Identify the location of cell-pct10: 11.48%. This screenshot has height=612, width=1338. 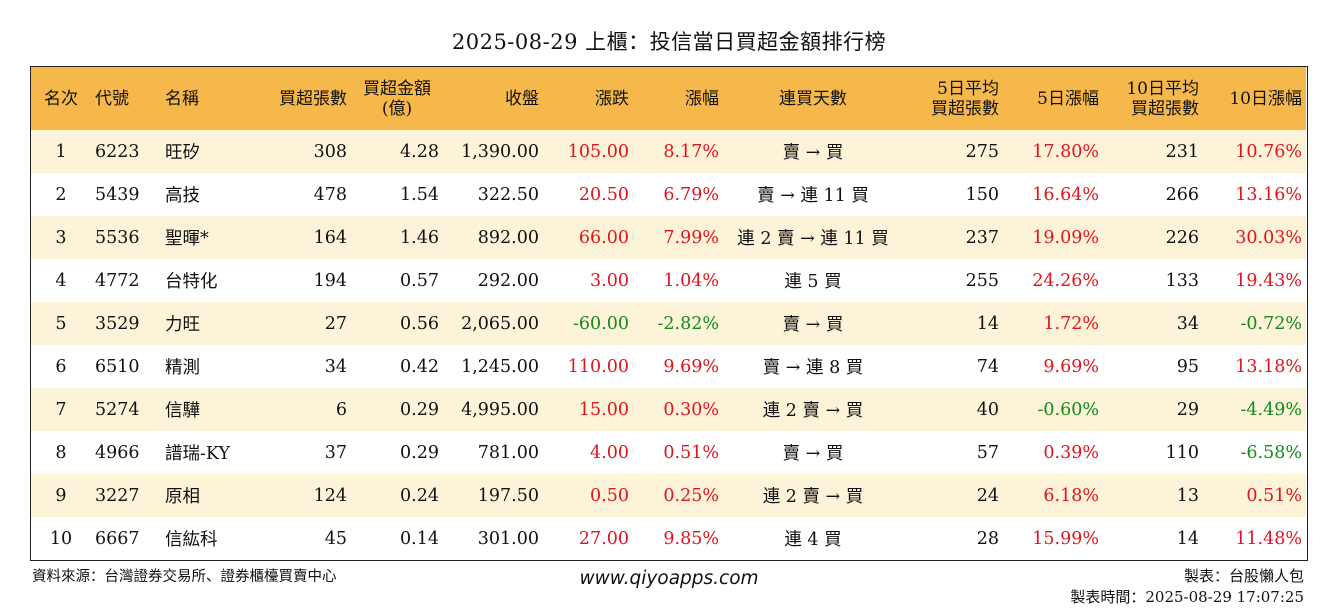
(1268, 538).